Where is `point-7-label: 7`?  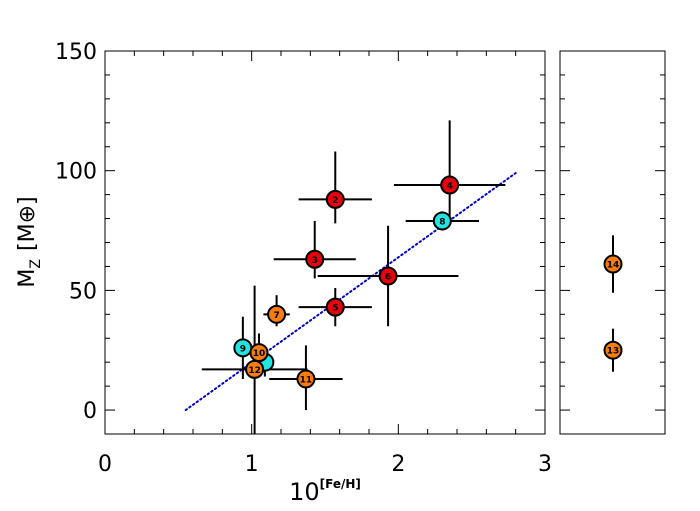 point-7-label: 7 is located at coordinates (276, 316).